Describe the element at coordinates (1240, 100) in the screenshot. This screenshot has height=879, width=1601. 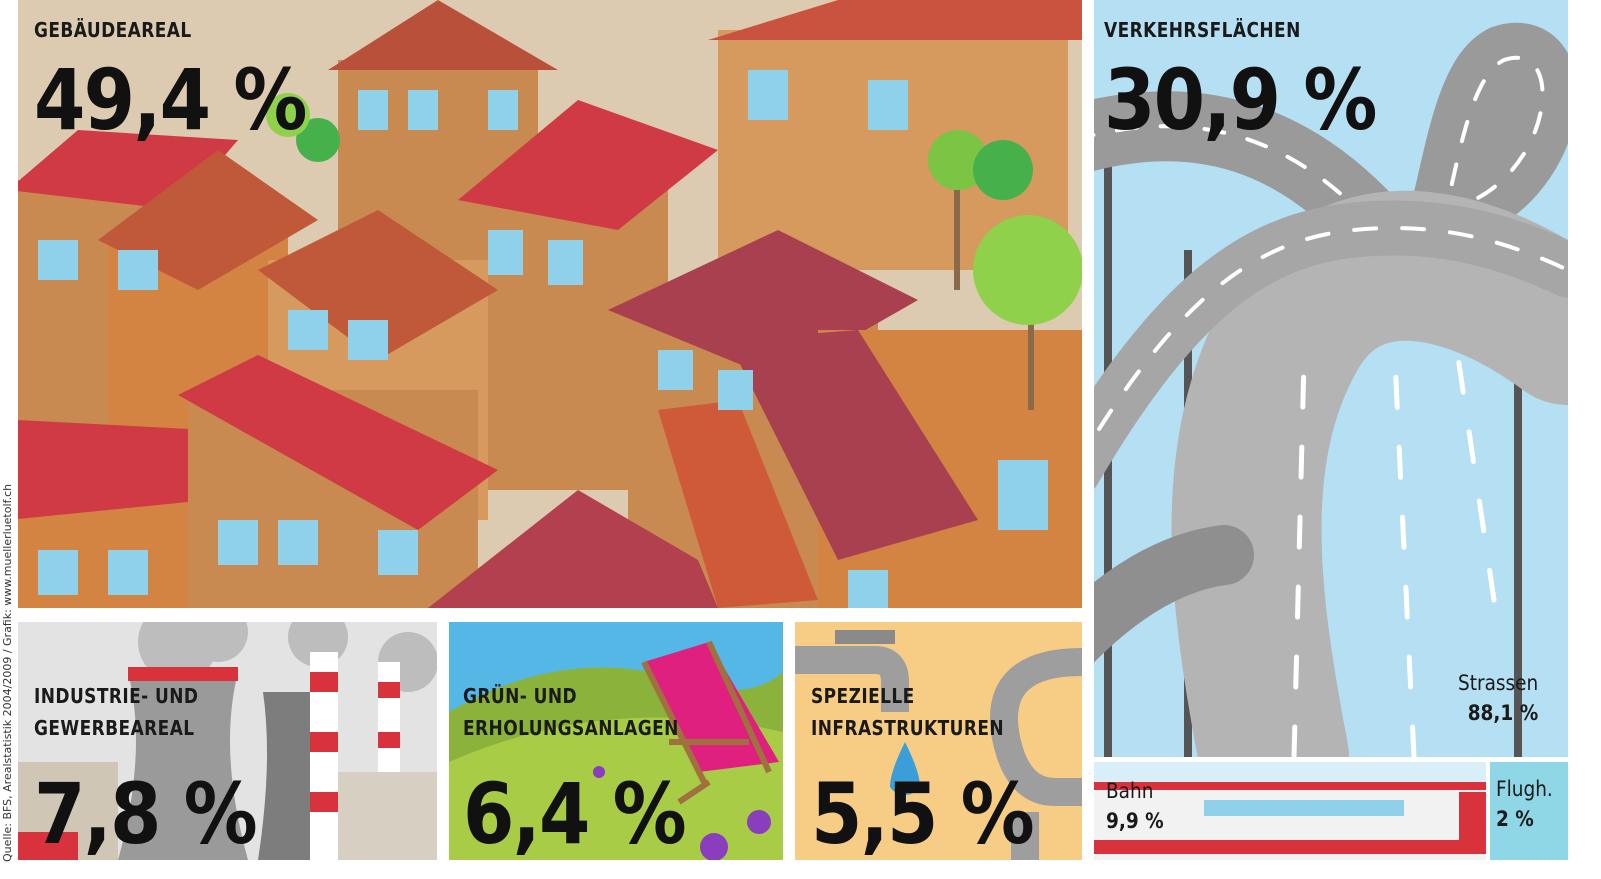
I see `panel-value: 30,9 %` at that location.